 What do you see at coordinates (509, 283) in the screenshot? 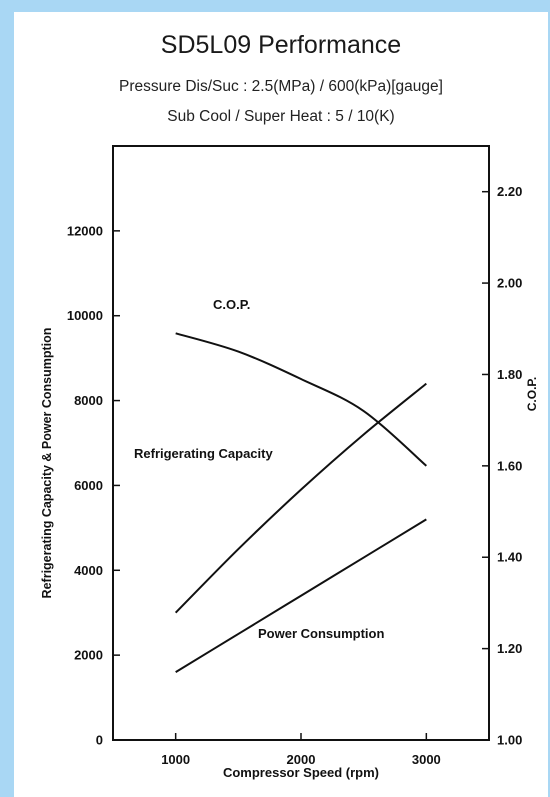
I see `y-right-tick-label: 2.00` at bounding box center [509, 283].